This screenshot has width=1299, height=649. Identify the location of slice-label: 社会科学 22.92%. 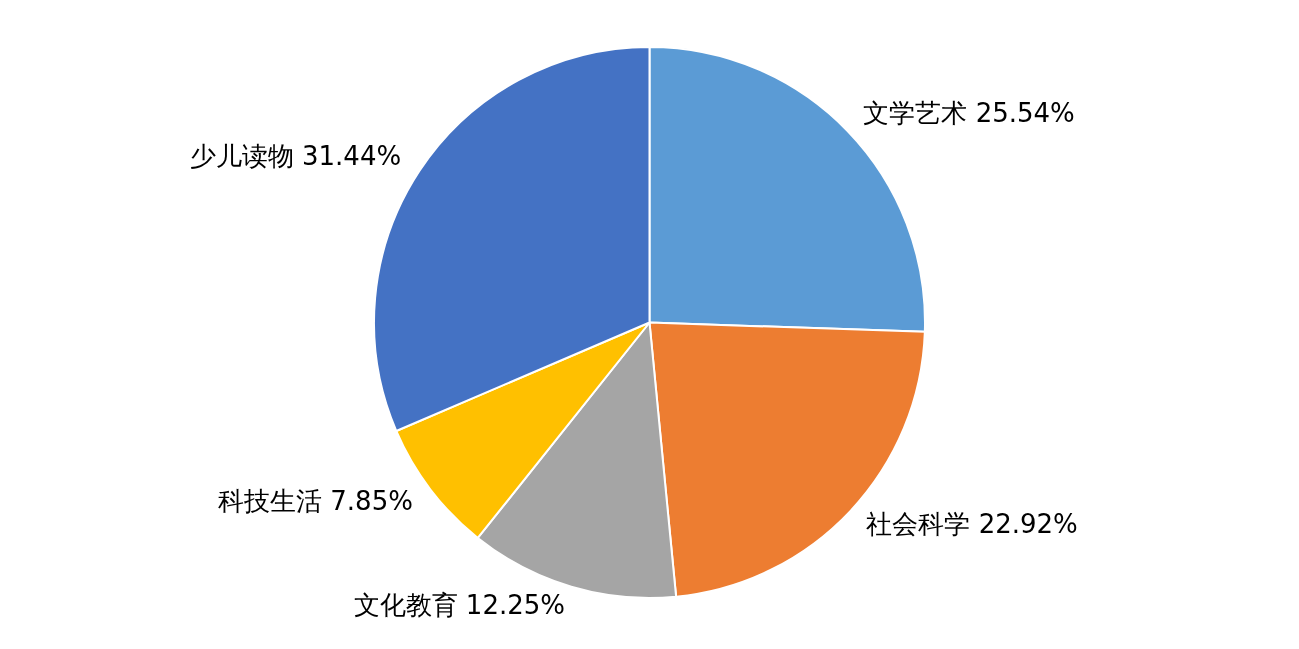
(972, 523).